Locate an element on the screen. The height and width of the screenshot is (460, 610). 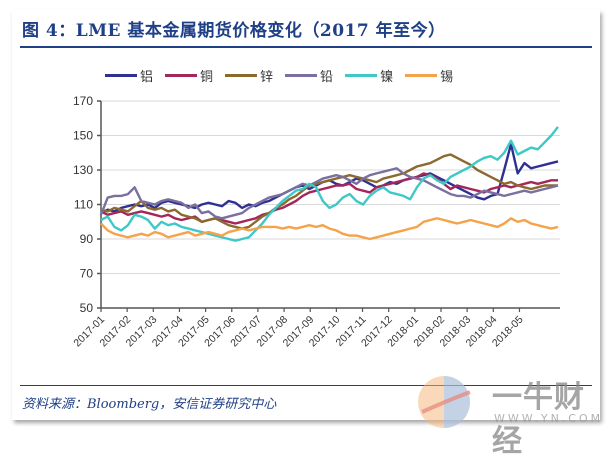
series-line-铅 is located at coordinates (329, 193).